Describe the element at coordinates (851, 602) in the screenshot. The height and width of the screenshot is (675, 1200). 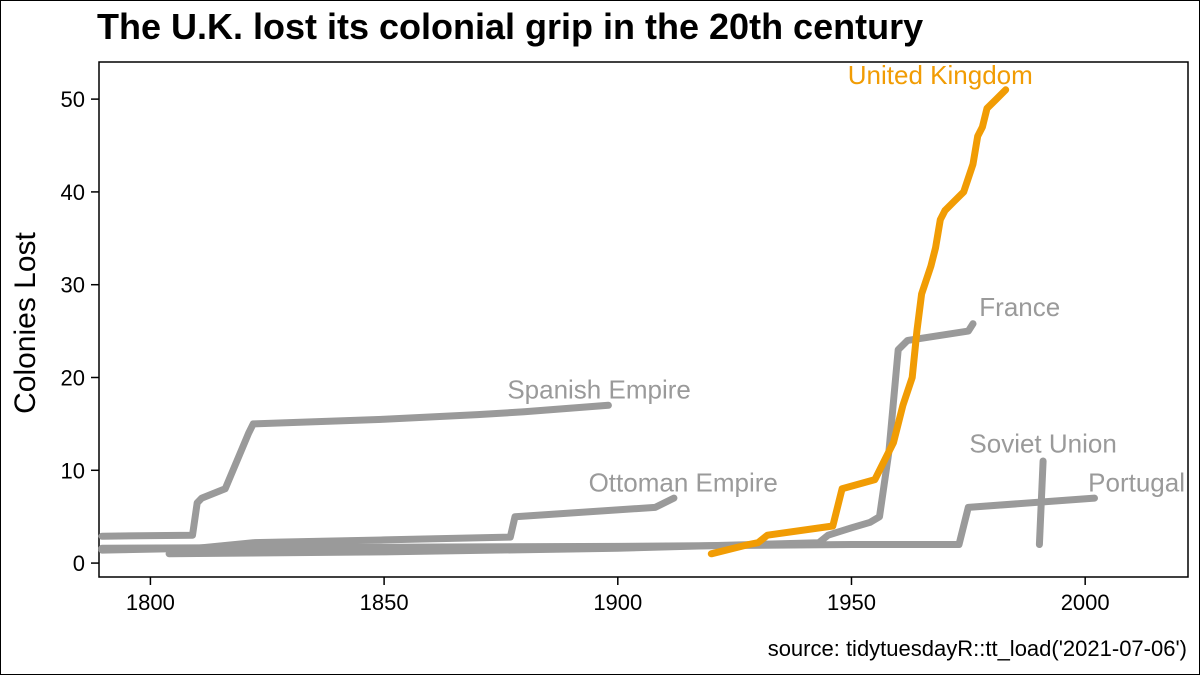
I see `x-tick-label: 1950` at that location.